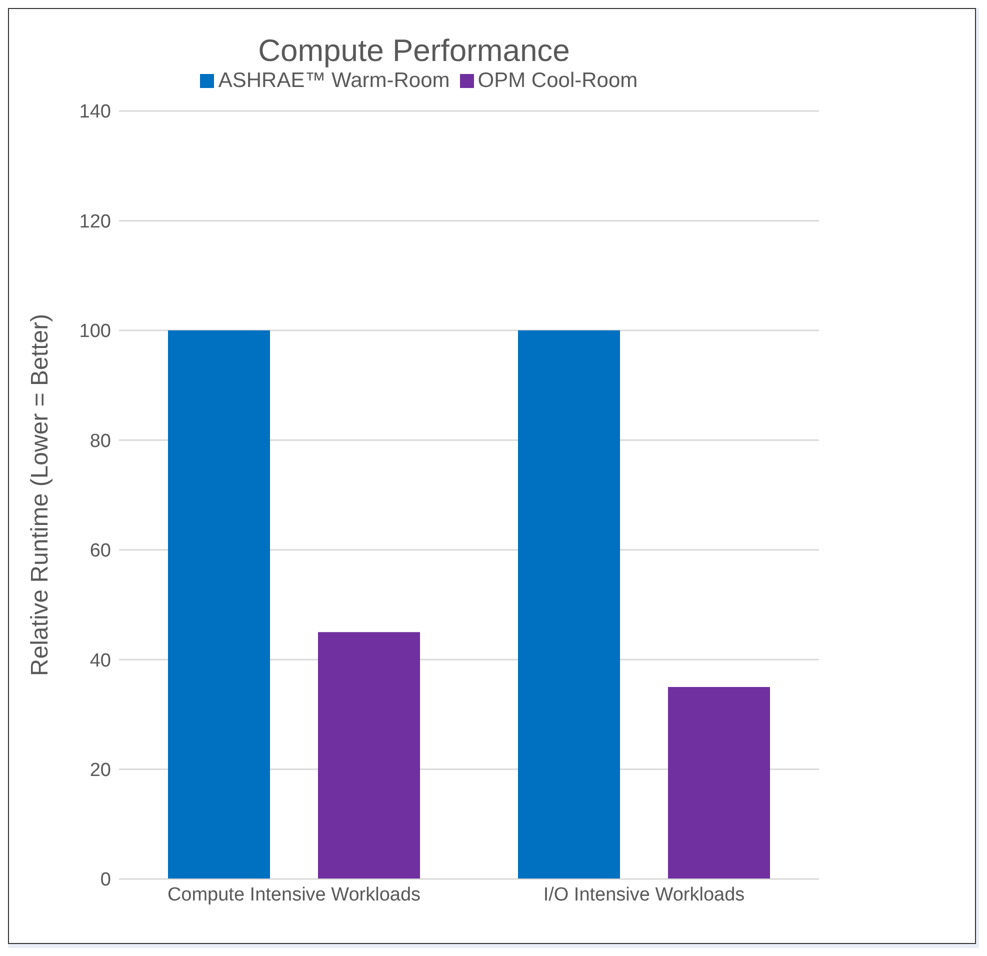 The width and height of the screenshot is (987, 956). What do you see at coordinates (95, 331) in the screenshot?
I see `y-tick-label: 100` at bounding box center [95, 331].